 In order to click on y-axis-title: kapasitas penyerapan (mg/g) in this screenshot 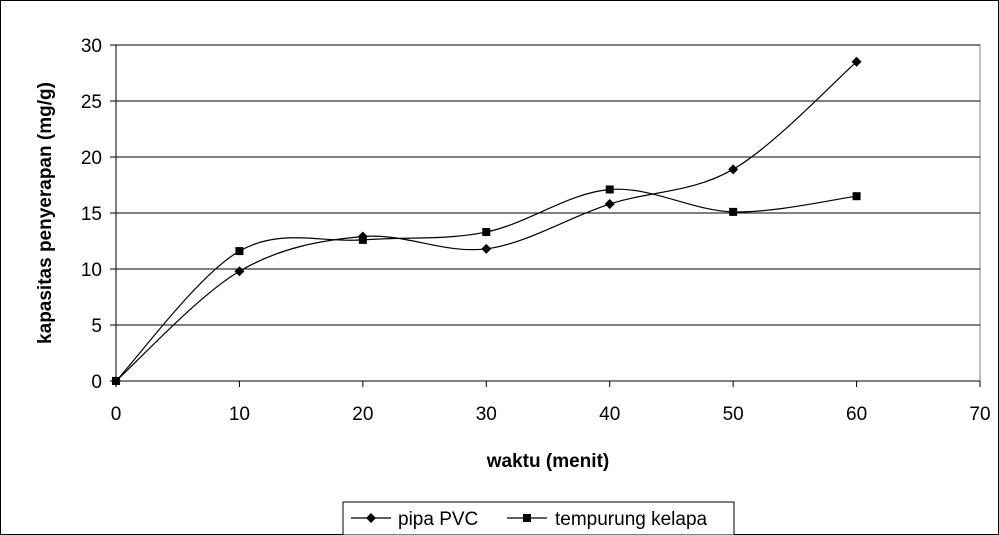, I will do `click(45, 213)`.